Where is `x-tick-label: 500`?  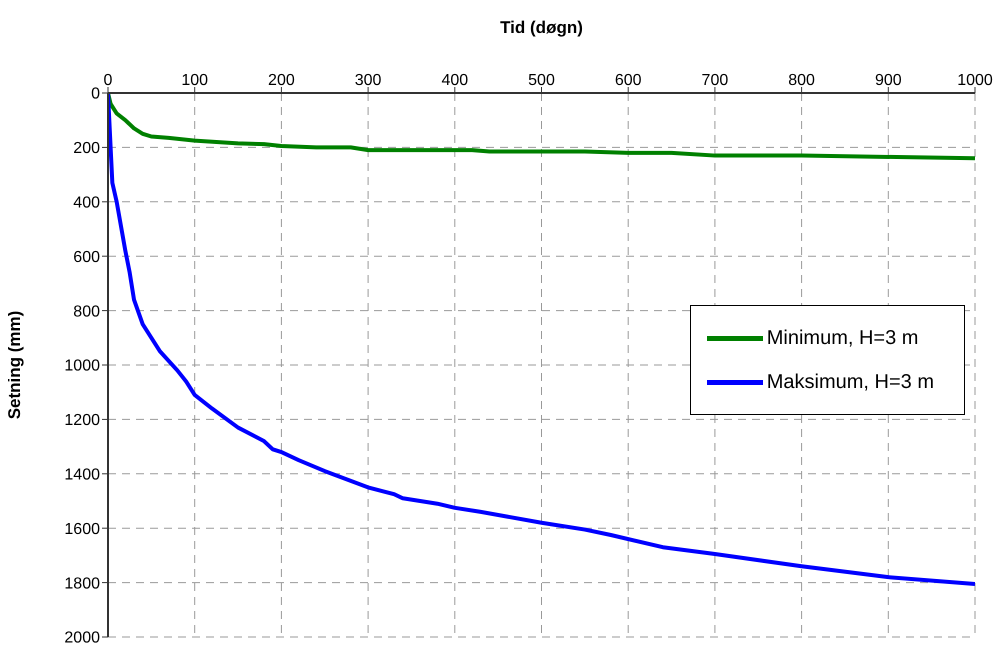
x-tick-label: 500 is located at coordinates (541, 80).